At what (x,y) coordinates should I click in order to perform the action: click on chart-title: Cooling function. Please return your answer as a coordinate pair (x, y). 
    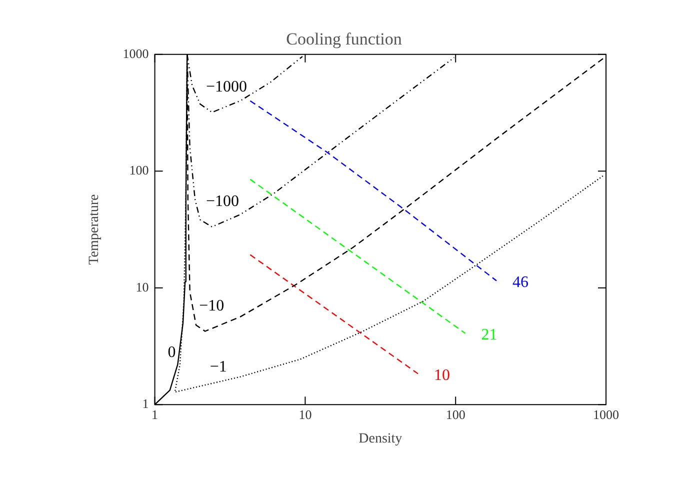
    Looking at the image, I should click on (344, 39).